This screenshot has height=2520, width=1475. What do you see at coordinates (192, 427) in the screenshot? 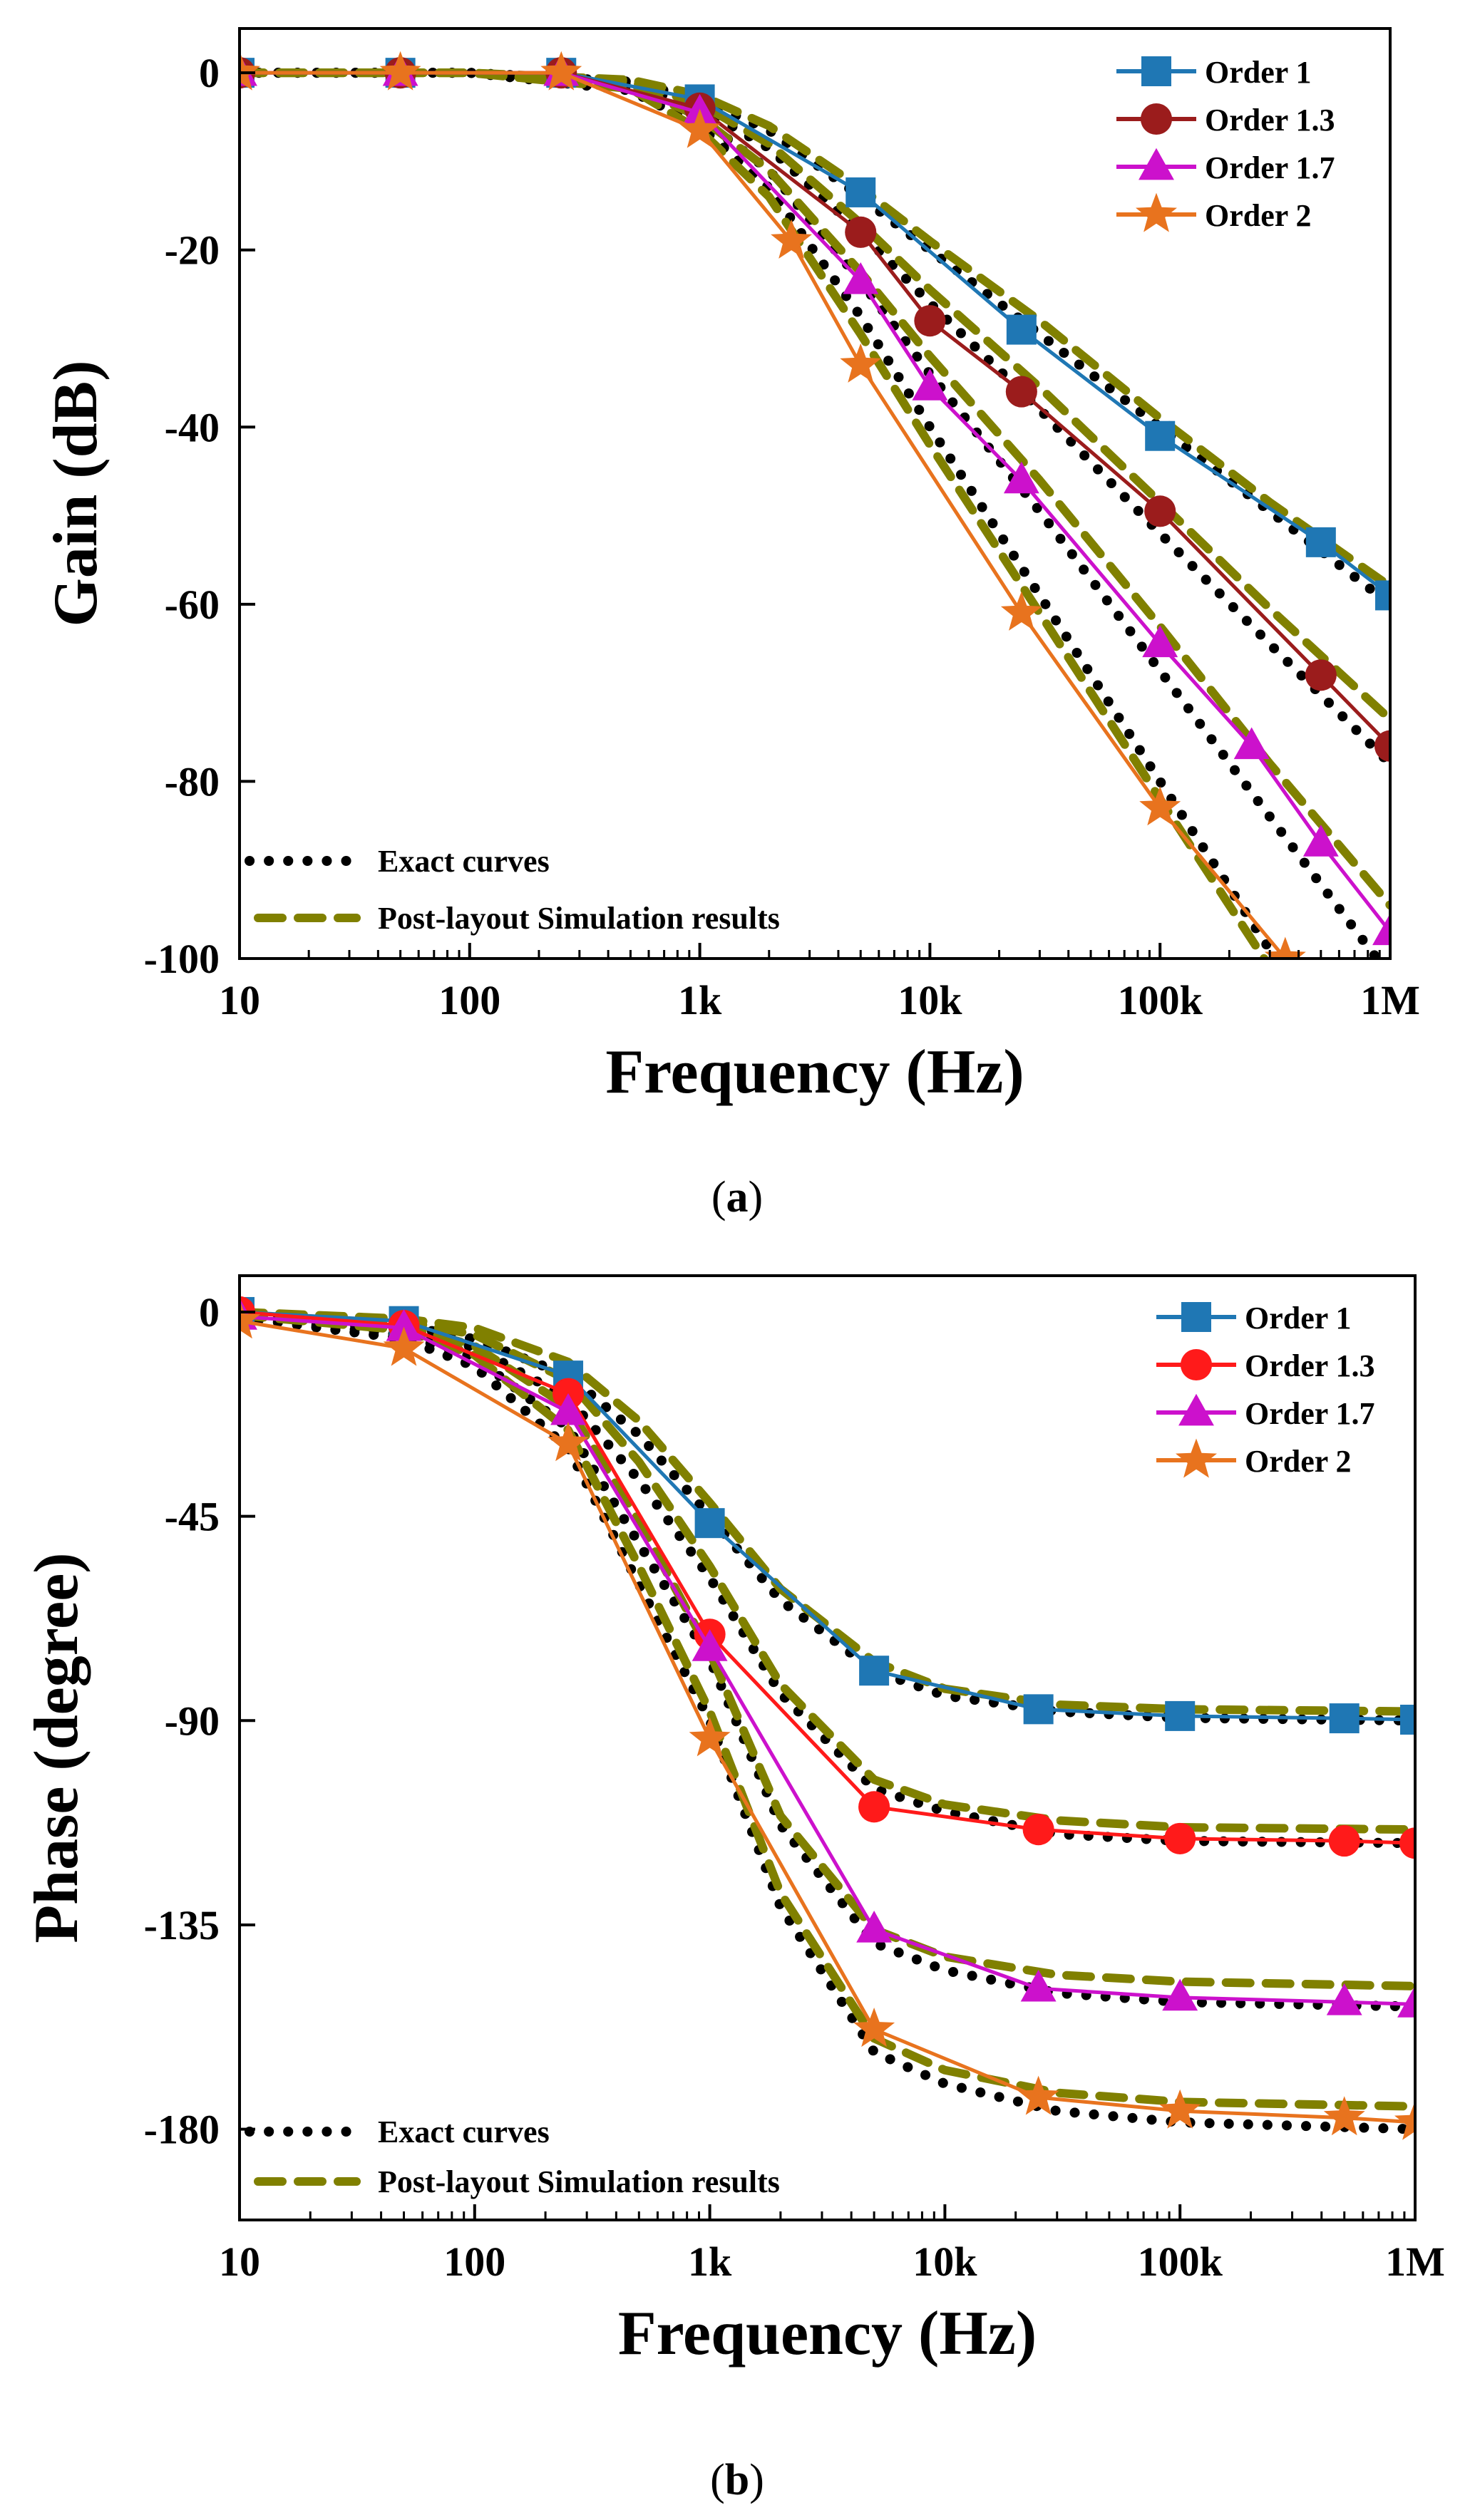
I see `y-tick-label: -40` at bounding box center [192, 427].